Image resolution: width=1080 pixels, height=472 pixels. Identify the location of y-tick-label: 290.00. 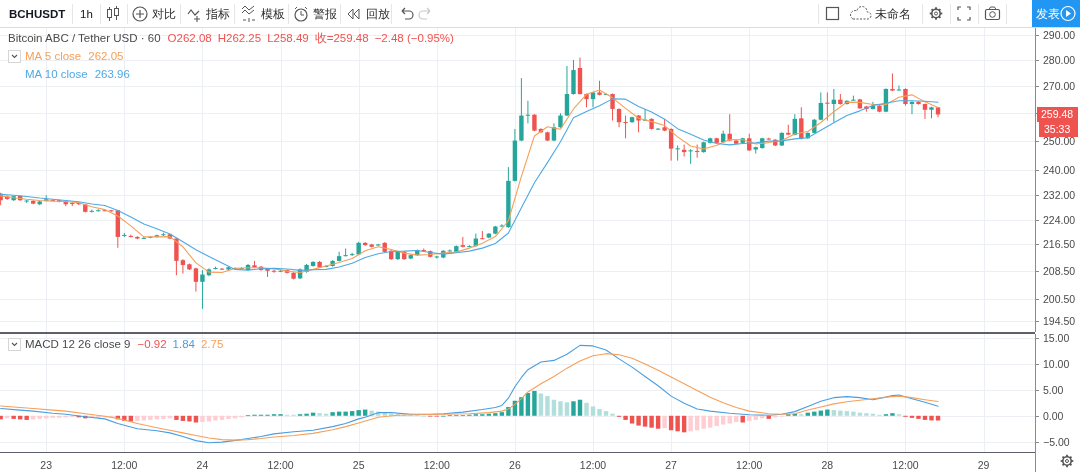
(1059, 35).